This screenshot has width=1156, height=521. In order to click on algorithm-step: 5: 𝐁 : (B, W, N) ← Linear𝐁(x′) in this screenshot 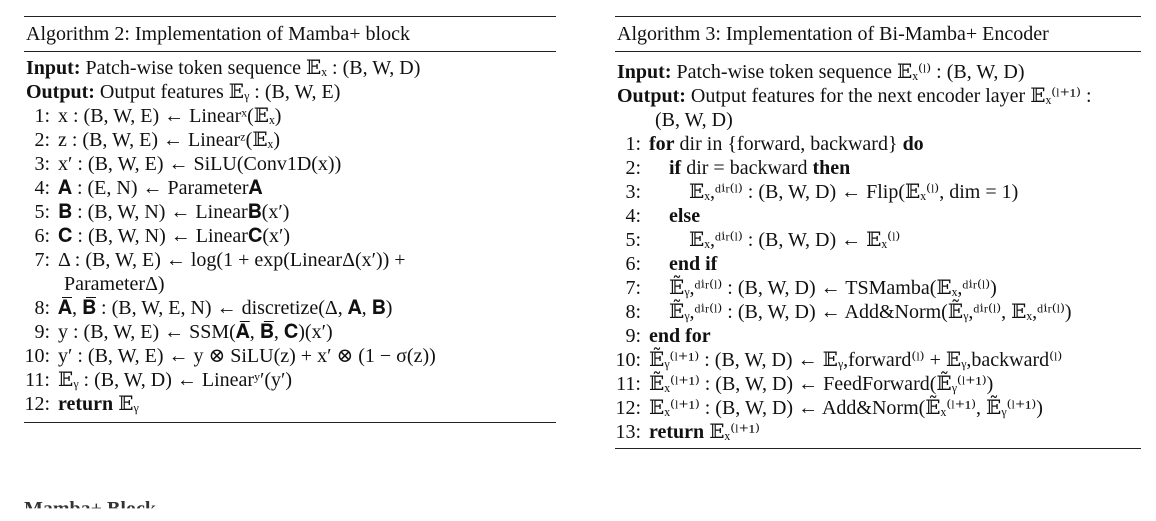, I will do `click(290, 212)`.